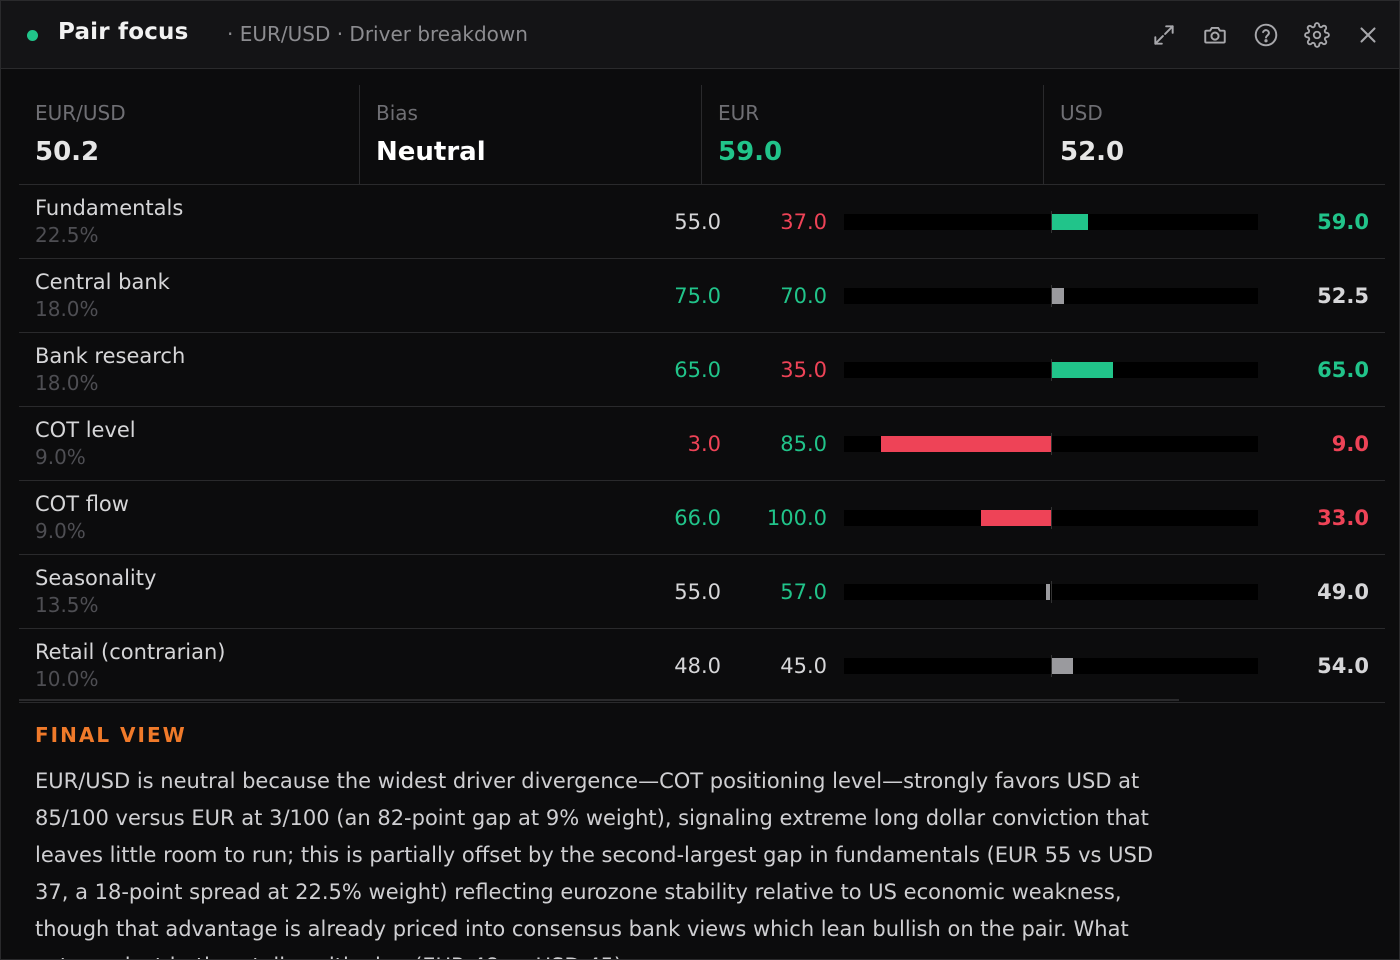  What do you see at coordinates (697, 666) in the screenshot?
I see `driver-eur-score: 48.0` at bounding box center [697, 666].